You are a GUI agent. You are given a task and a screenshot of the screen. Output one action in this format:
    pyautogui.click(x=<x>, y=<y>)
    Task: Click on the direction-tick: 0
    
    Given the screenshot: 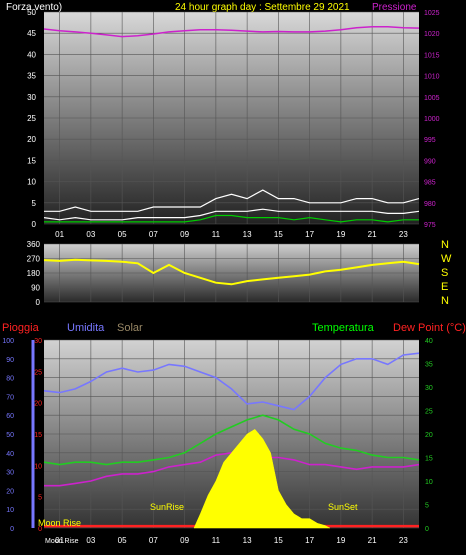 What is the action you would take?
    pyautogui.click(x=38, y=302)
    